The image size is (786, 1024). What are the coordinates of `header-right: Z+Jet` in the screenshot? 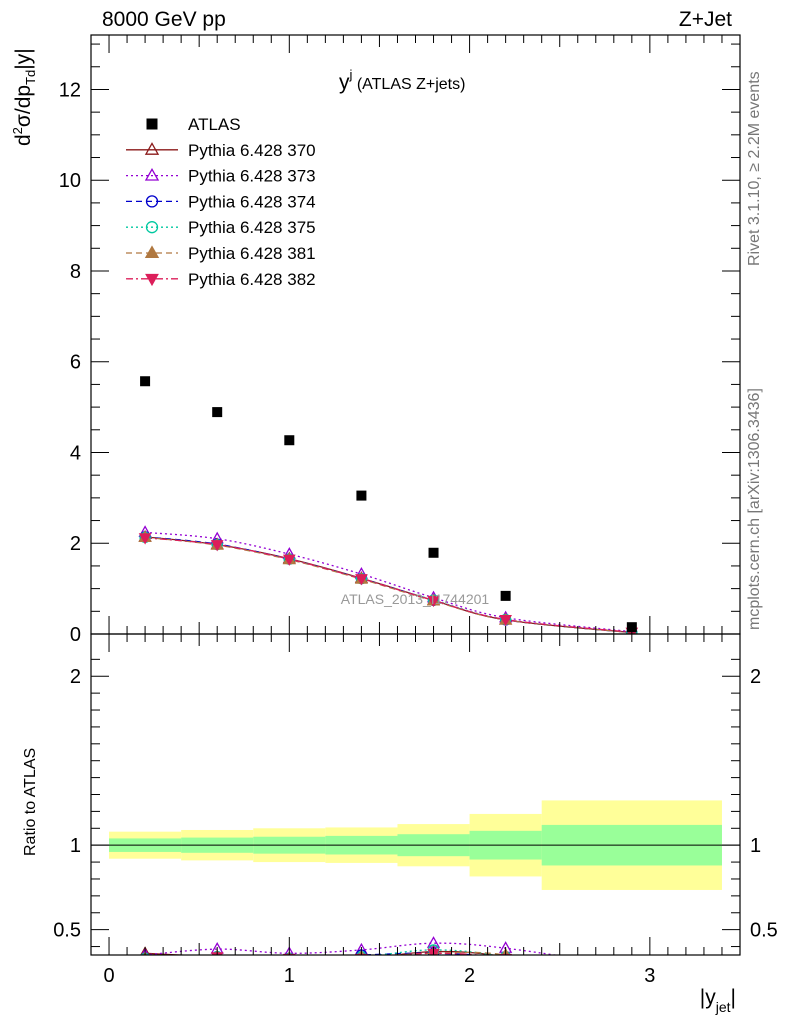 It's located at (705, 19).